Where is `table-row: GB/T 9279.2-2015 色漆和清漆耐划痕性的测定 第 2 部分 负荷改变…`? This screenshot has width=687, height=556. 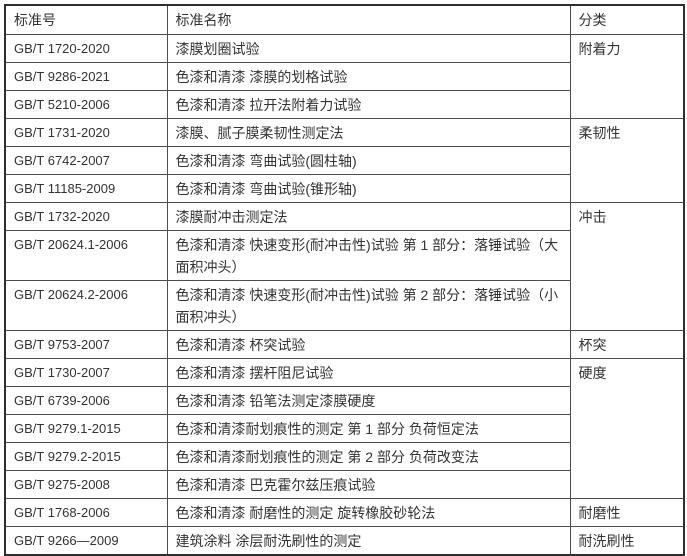 table-row: GB/T 9279.2-2015 色漆和清漆耐划痕性的测定 第 2 部分 负荷改变… is located at coordinates (344, 456).